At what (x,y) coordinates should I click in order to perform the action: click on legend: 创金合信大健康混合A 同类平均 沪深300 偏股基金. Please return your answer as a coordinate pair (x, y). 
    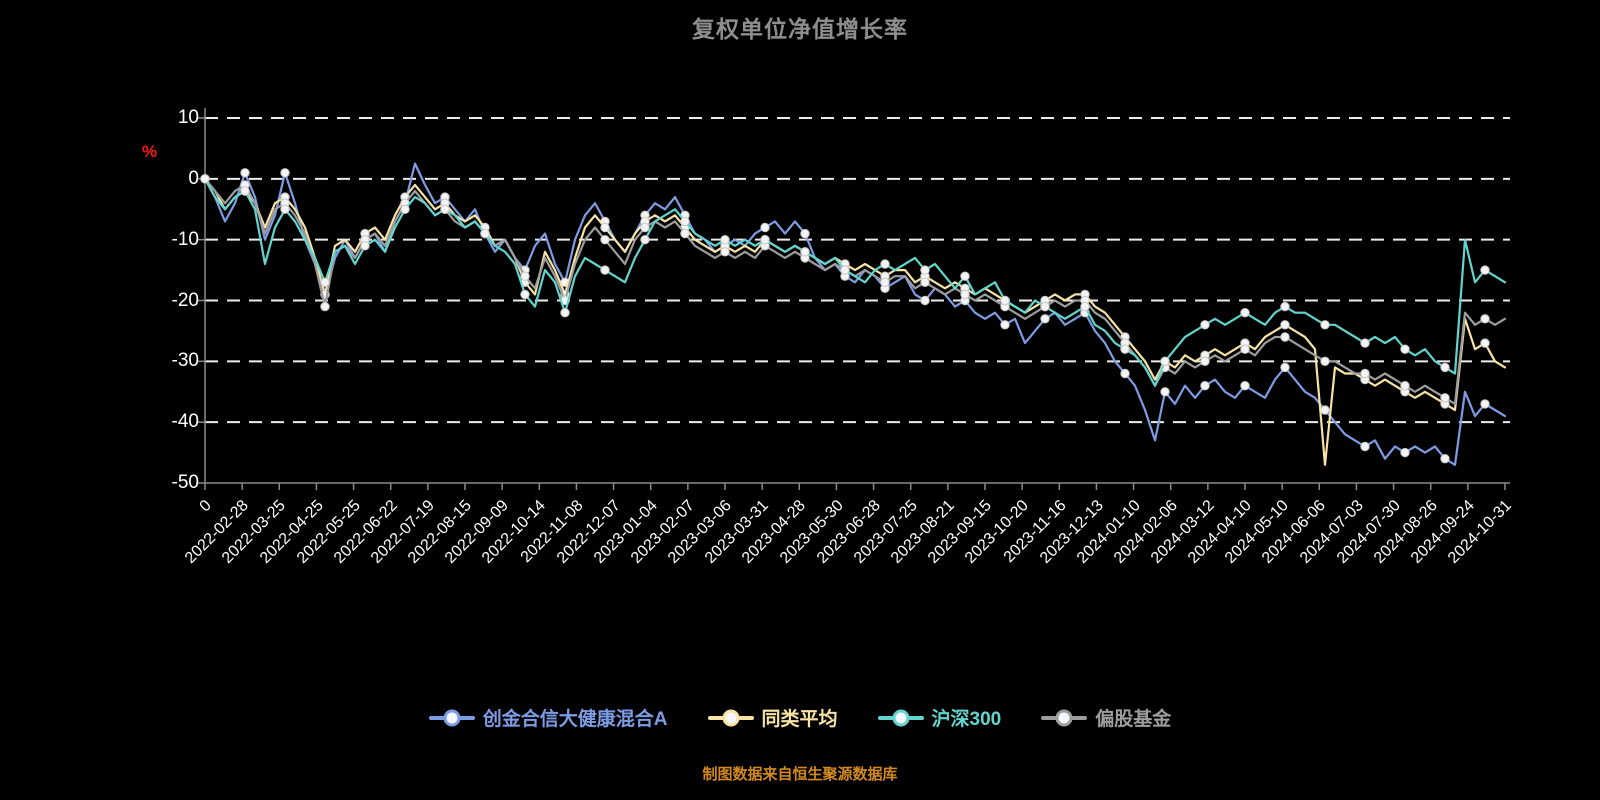
    Looking at the image, I should click on (800, 717).